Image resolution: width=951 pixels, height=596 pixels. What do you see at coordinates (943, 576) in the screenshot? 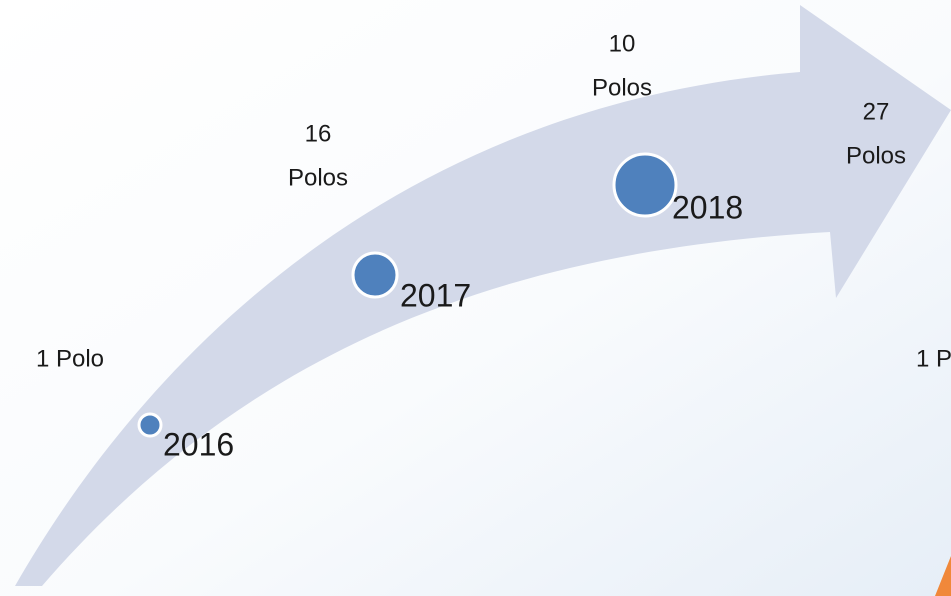
I see `corner-accent` at bounding box center [943, 576].